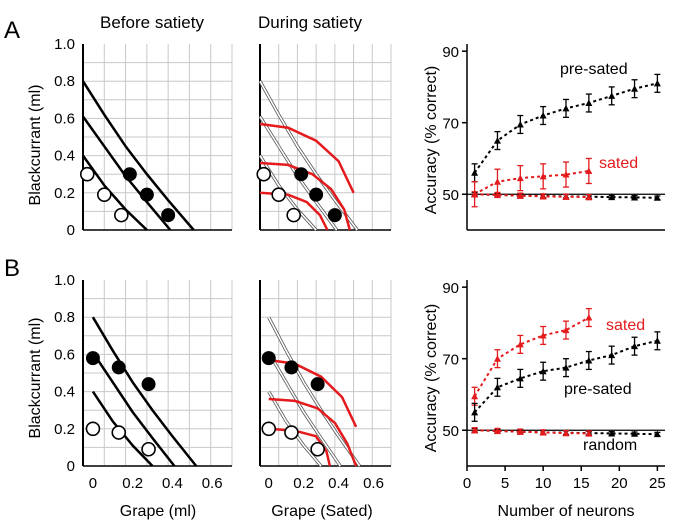 The image size is (674, 525). Describe the element at coordinates (598, 389) in the screenshot. I see `panel-b-label-pre-sated: pre-sated` at that location.